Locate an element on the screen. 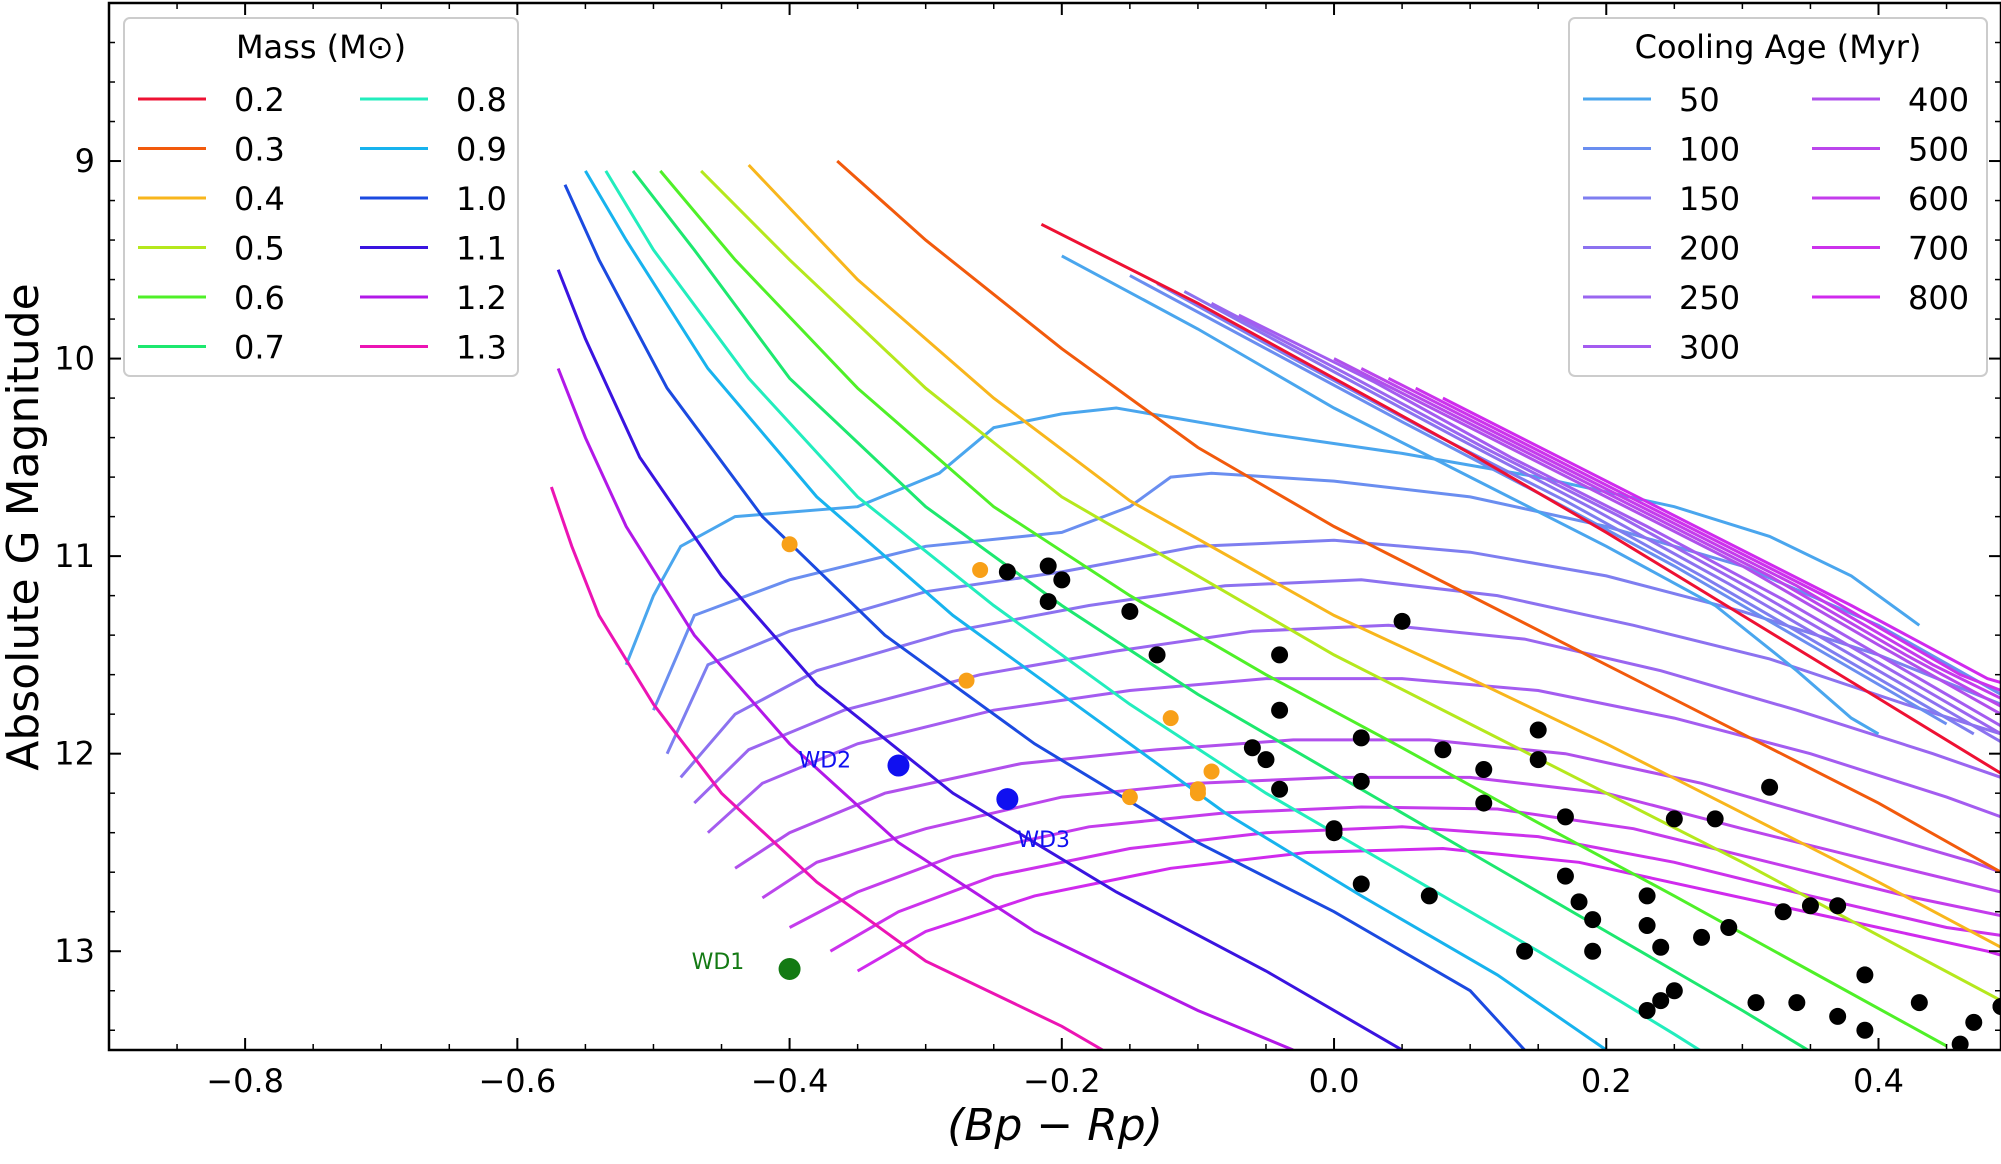  isochrone-upper-500-myr is located at coordinates (1680, 537).